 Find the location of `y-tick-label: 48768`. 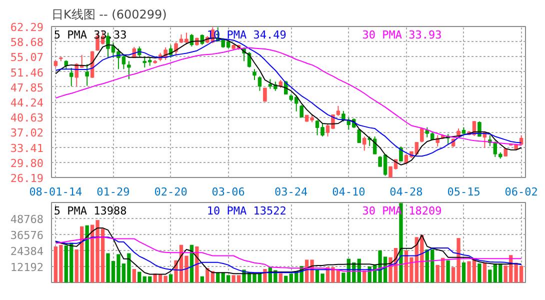

y-tick-label: 48768 is located at coordinates (27, 219).